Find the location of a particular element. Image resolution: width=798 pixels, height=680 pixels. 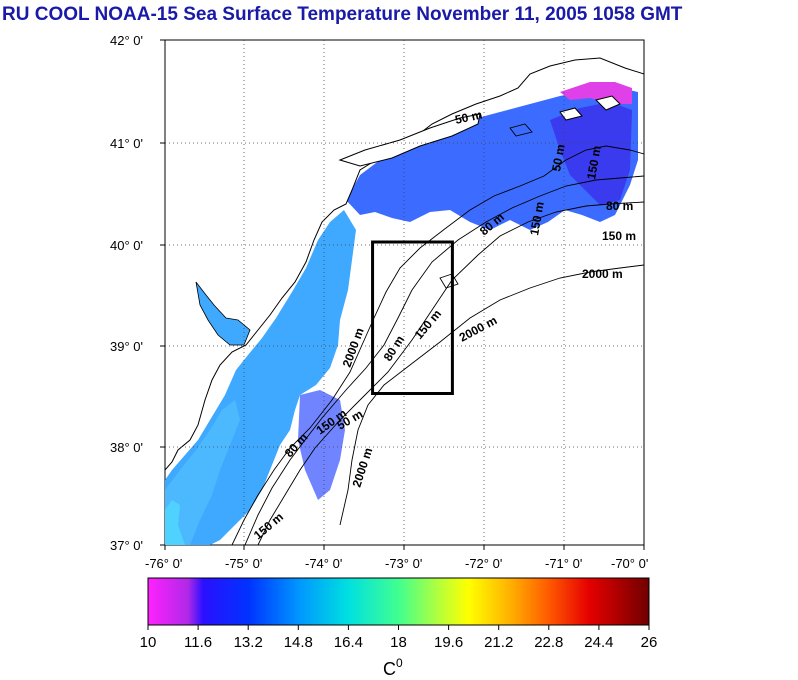

contour-loop-e is located at coordinates (449, 281).